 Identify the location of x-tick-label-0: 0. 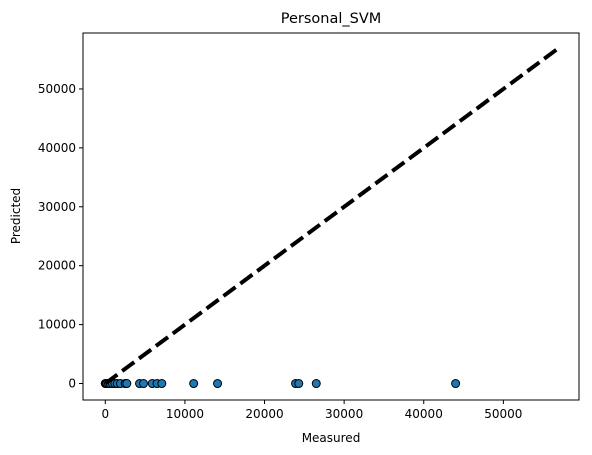
(105, 414).